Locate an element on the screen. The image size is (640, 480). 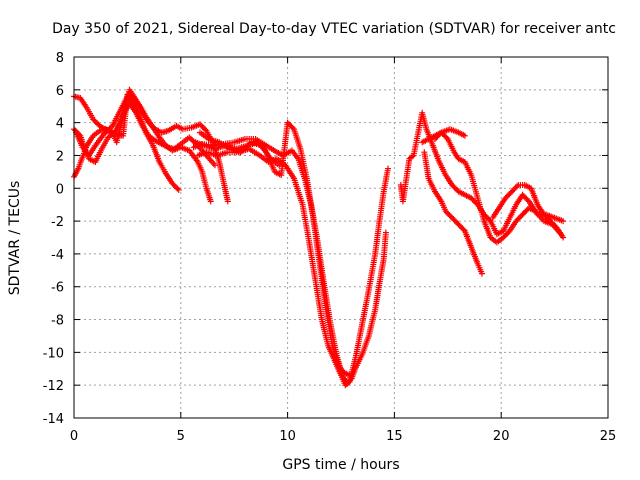
x-tick-label: 0 is located at coordinates (74, 436).